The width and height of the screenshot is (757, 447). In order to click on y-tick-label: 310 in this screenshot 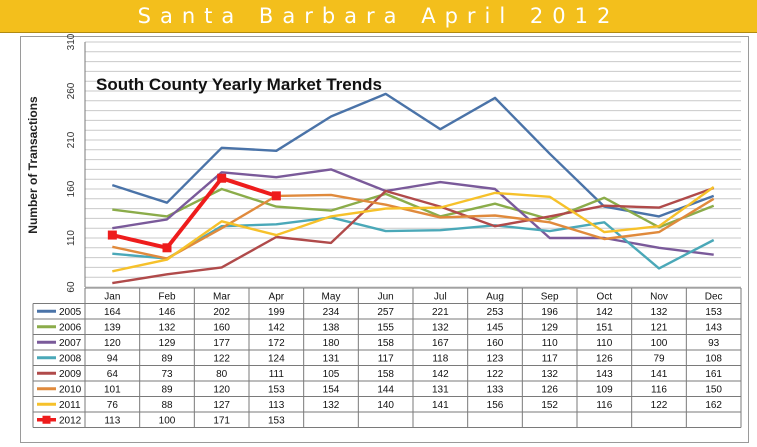, I will do `click(71, 41)`.